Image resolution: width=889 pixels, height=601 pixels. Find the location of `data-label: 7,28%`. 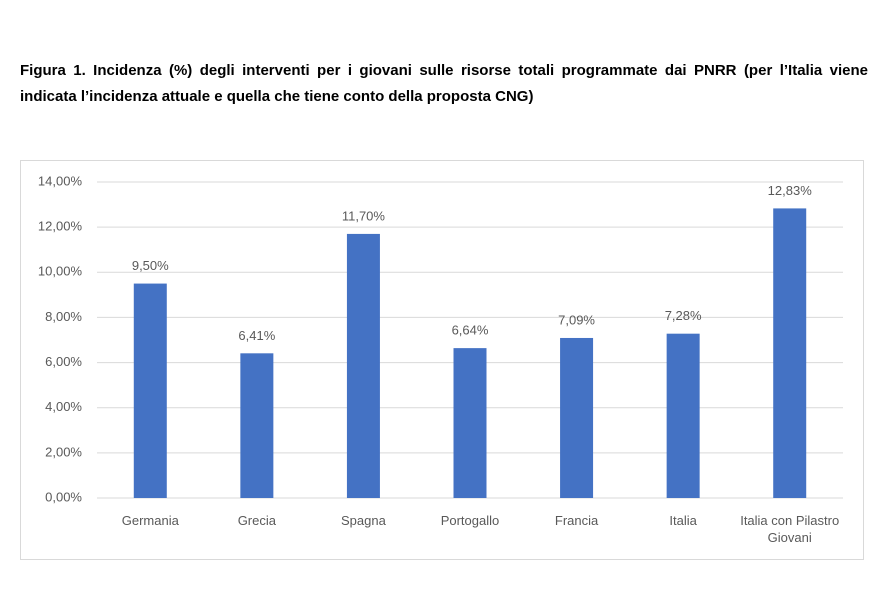

data-label: 7,28% is located at coordinates (683, 315).